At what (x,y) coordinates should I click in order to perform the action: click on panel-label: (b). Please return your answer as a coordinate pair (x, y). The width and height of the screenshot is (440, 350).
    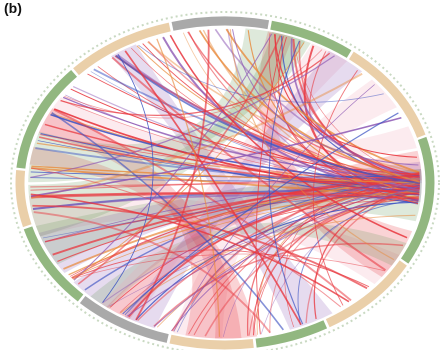
    Looking at the image, I should click on (13, 8).